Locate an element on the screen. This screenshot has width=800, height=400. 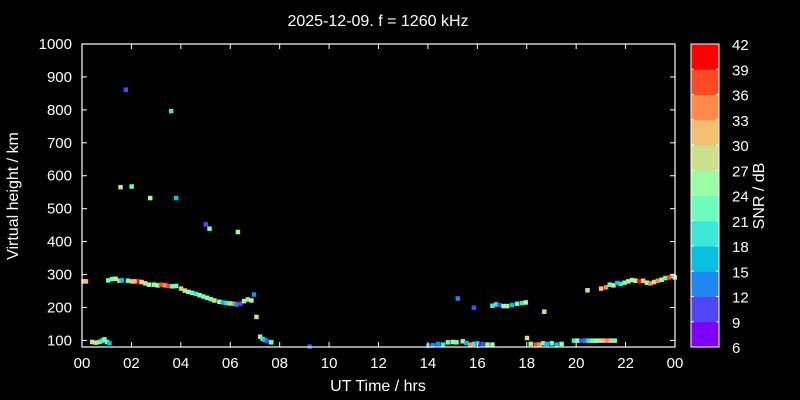
colorbar-tick-label: 42 is located at coordinates (740, 45).